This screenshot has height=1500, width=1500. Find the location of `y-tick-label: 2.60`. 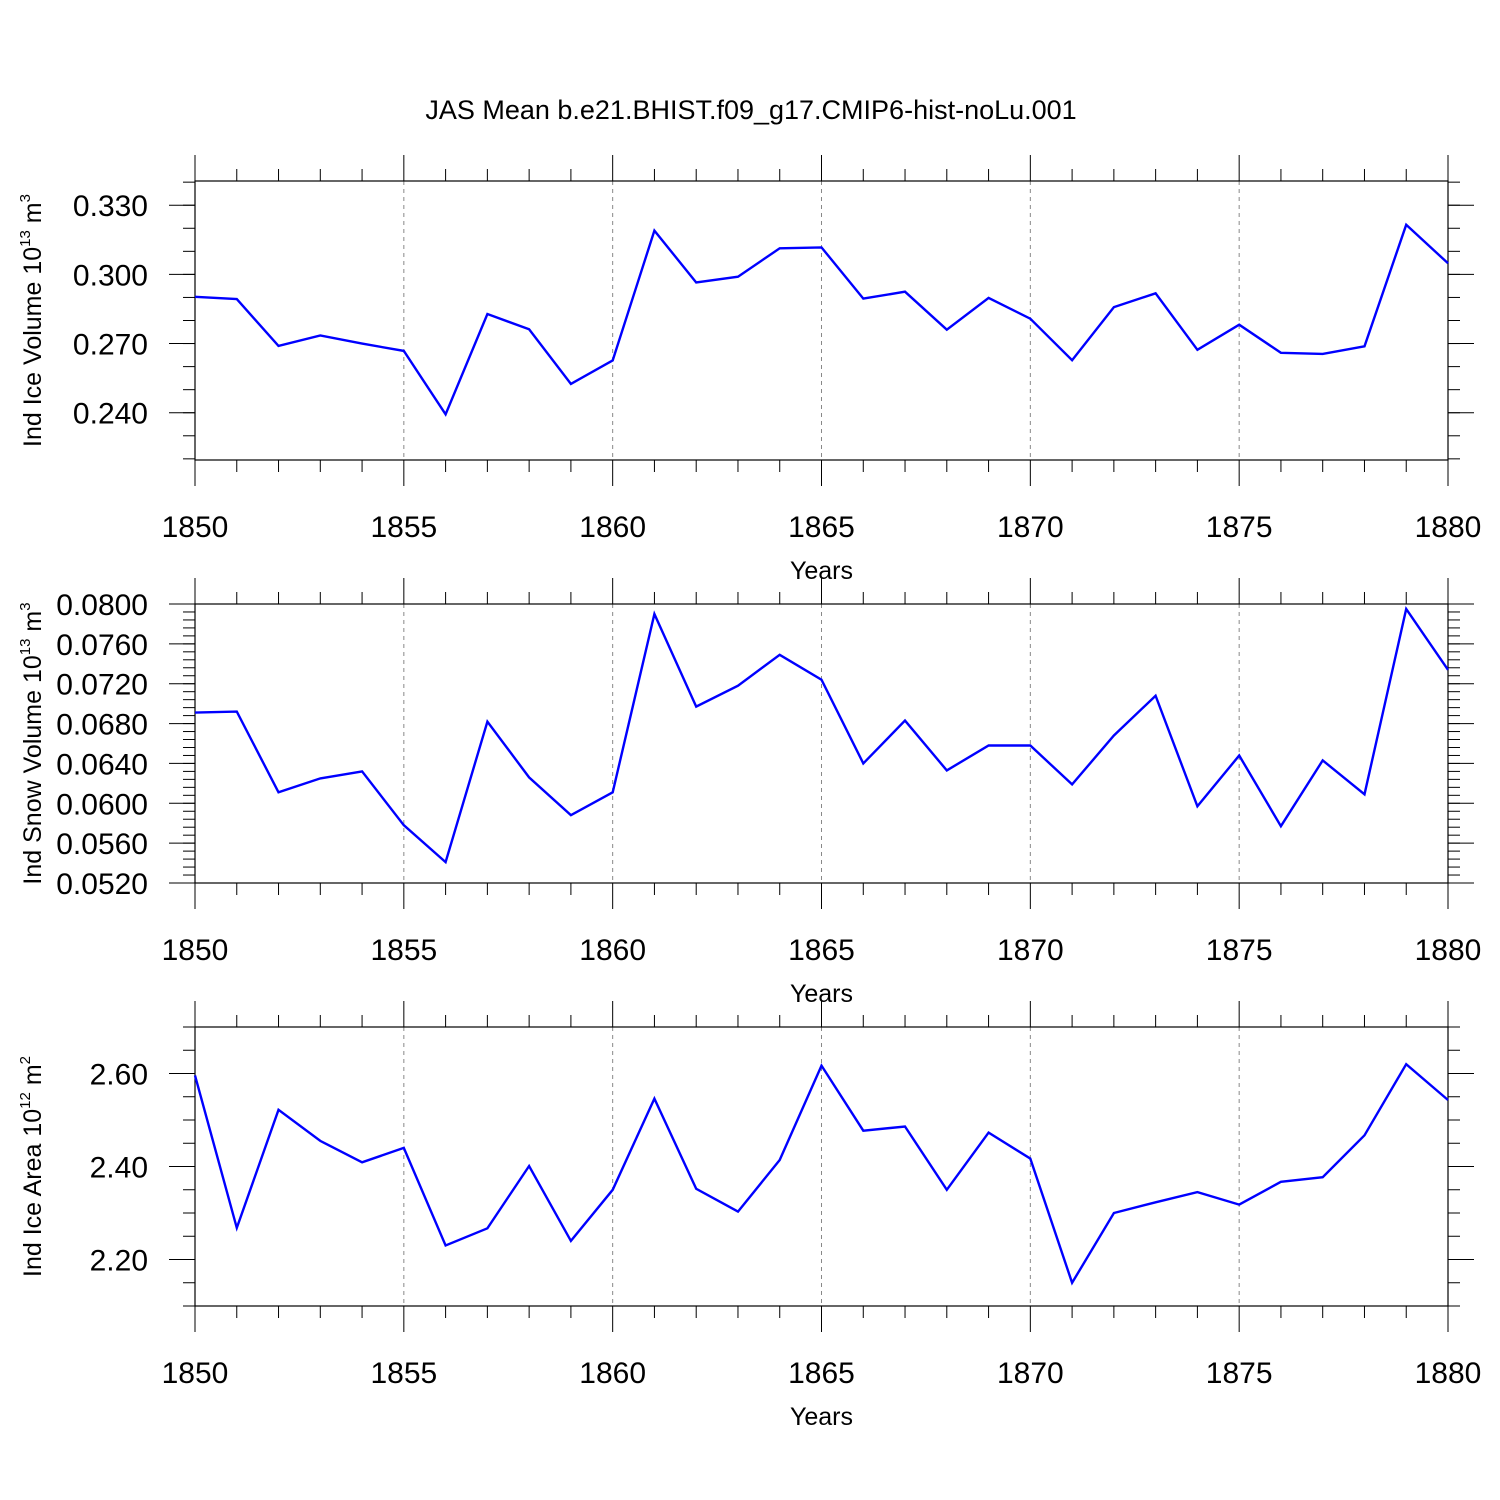

y-tick-label: 2.60 is located at coordinates (119, 1075).